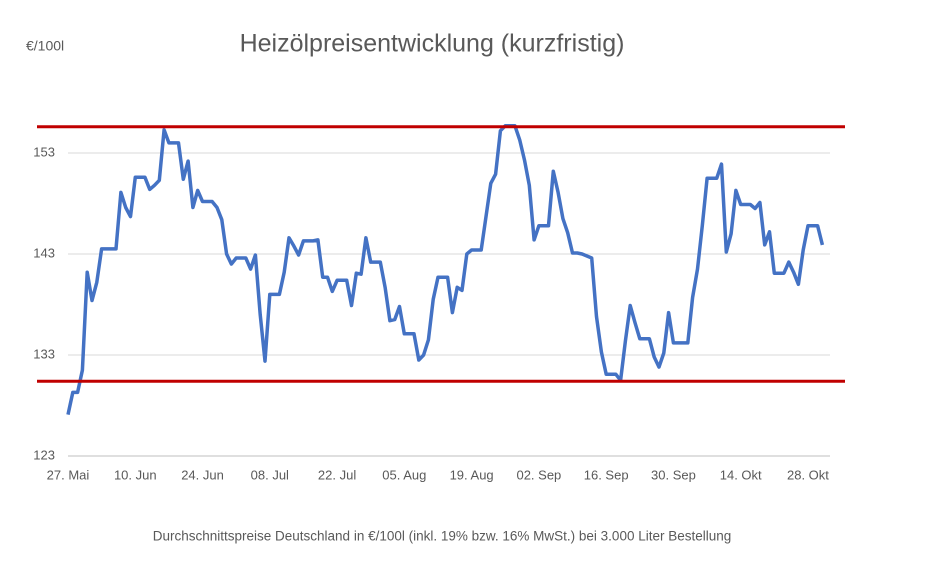  Describe the element at coordinates (404, 474) in the screenshot. I see `x-tick-label: 05. Aug` at that location.